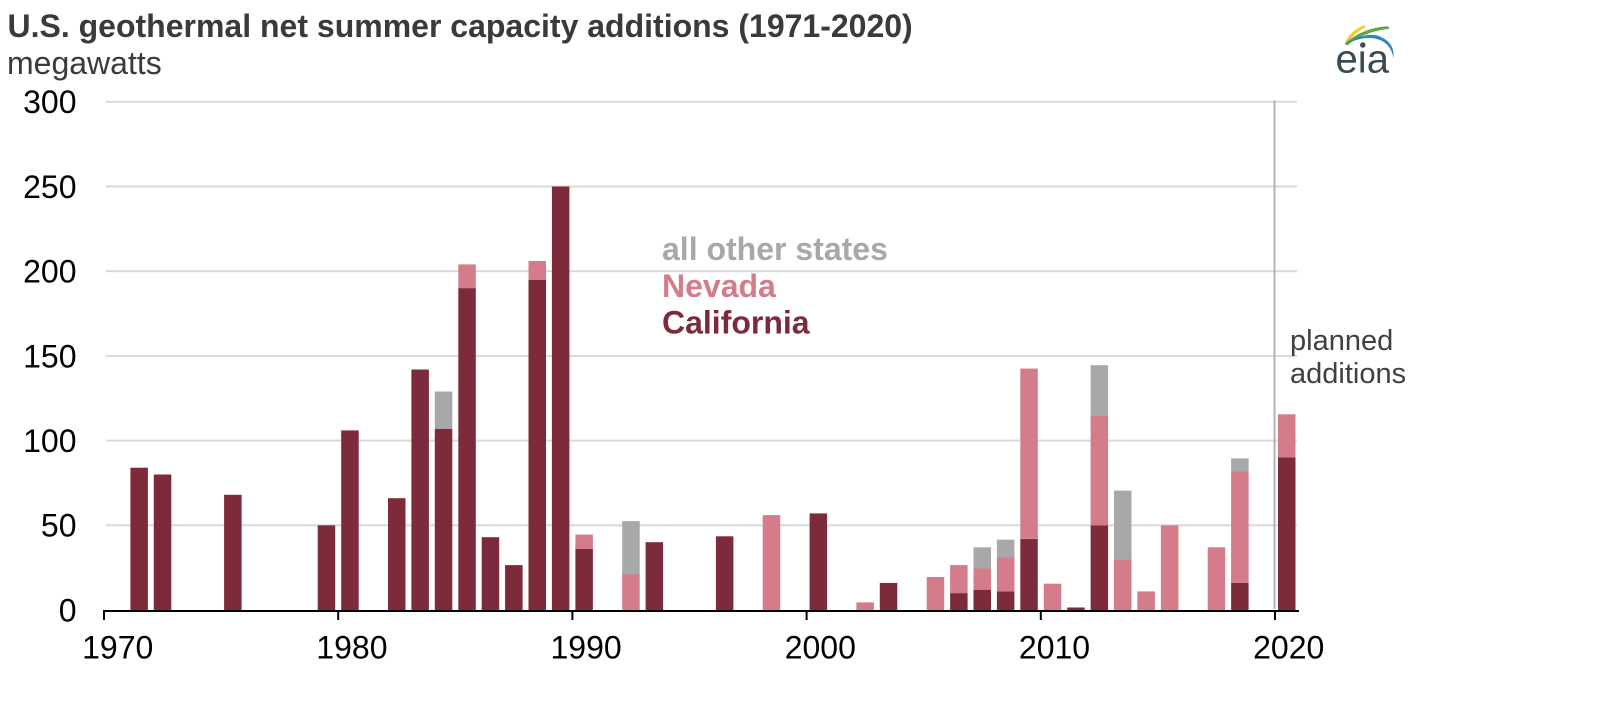 The width and height of the screenshot is (1600, 708). I want to click on svg-text: 2000, so click(820, 648).